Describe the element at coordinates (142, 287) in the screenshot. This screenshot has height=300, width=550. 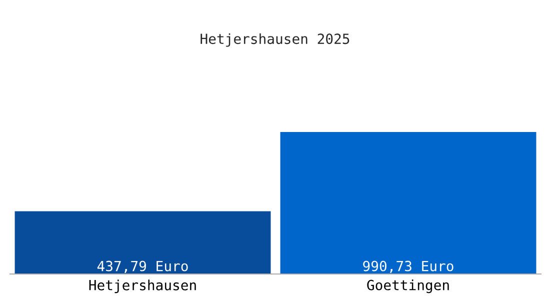
I see `x-tick-label: Hetjershausen` at that location.